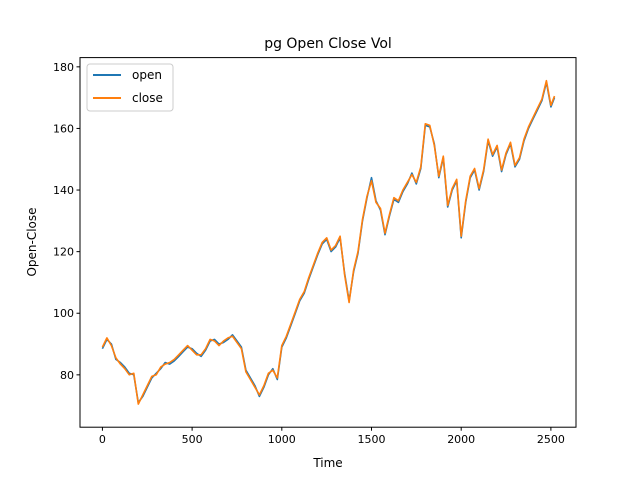 The height and width of the screenshot is (480, 640). I want to click on x-axis-ticks: 0 500 1000 1500 2000 2500, so click(332, 436).